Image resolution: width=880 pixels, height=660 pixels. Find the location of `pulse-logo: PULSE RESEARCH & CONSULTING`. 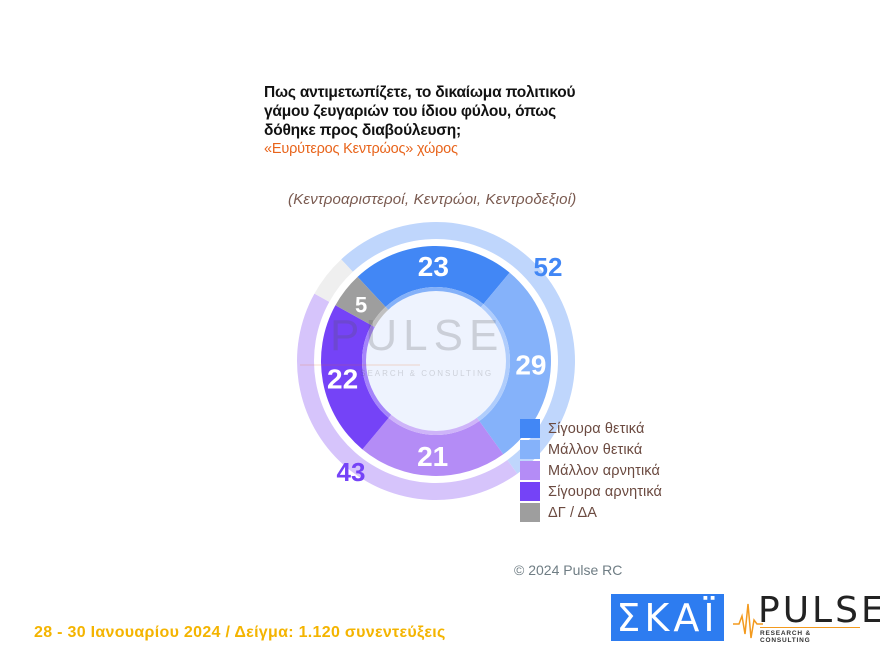

pulse-logo: PULSE RESEARCH & CONSULTING is located at coordinates (806, 617).